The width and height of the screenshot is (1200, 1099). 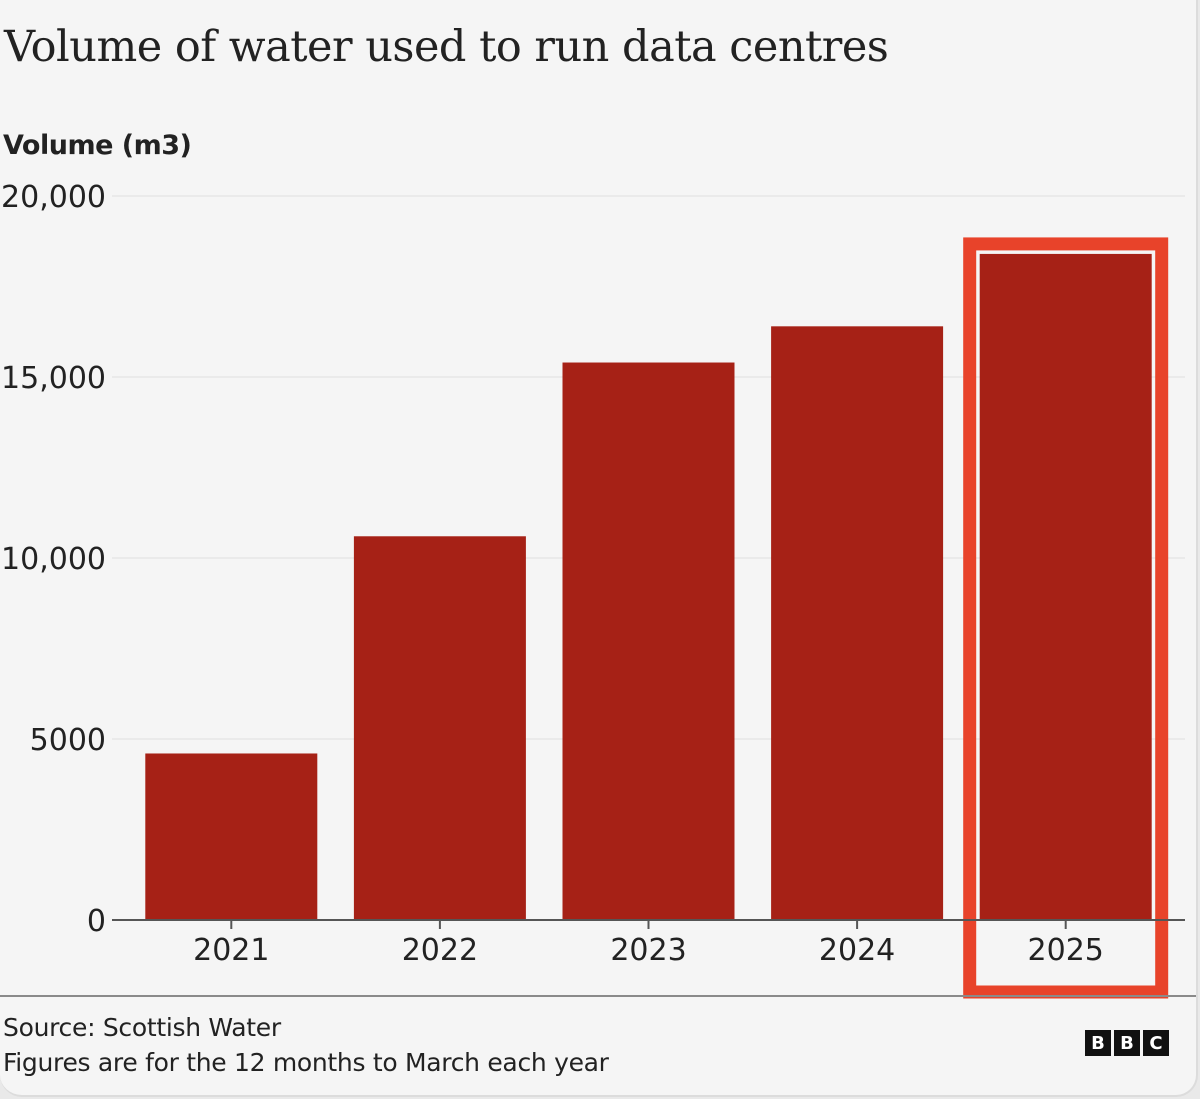 I want to click on y-tick-label: 0, so click(x=96, y=921).